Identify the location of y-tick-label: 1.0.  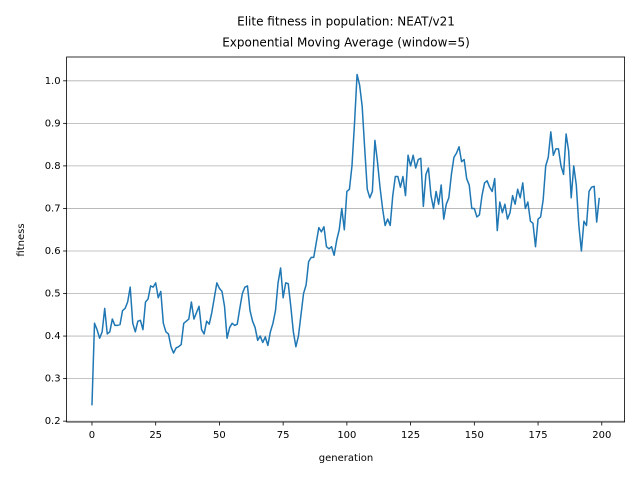
(53, 81).